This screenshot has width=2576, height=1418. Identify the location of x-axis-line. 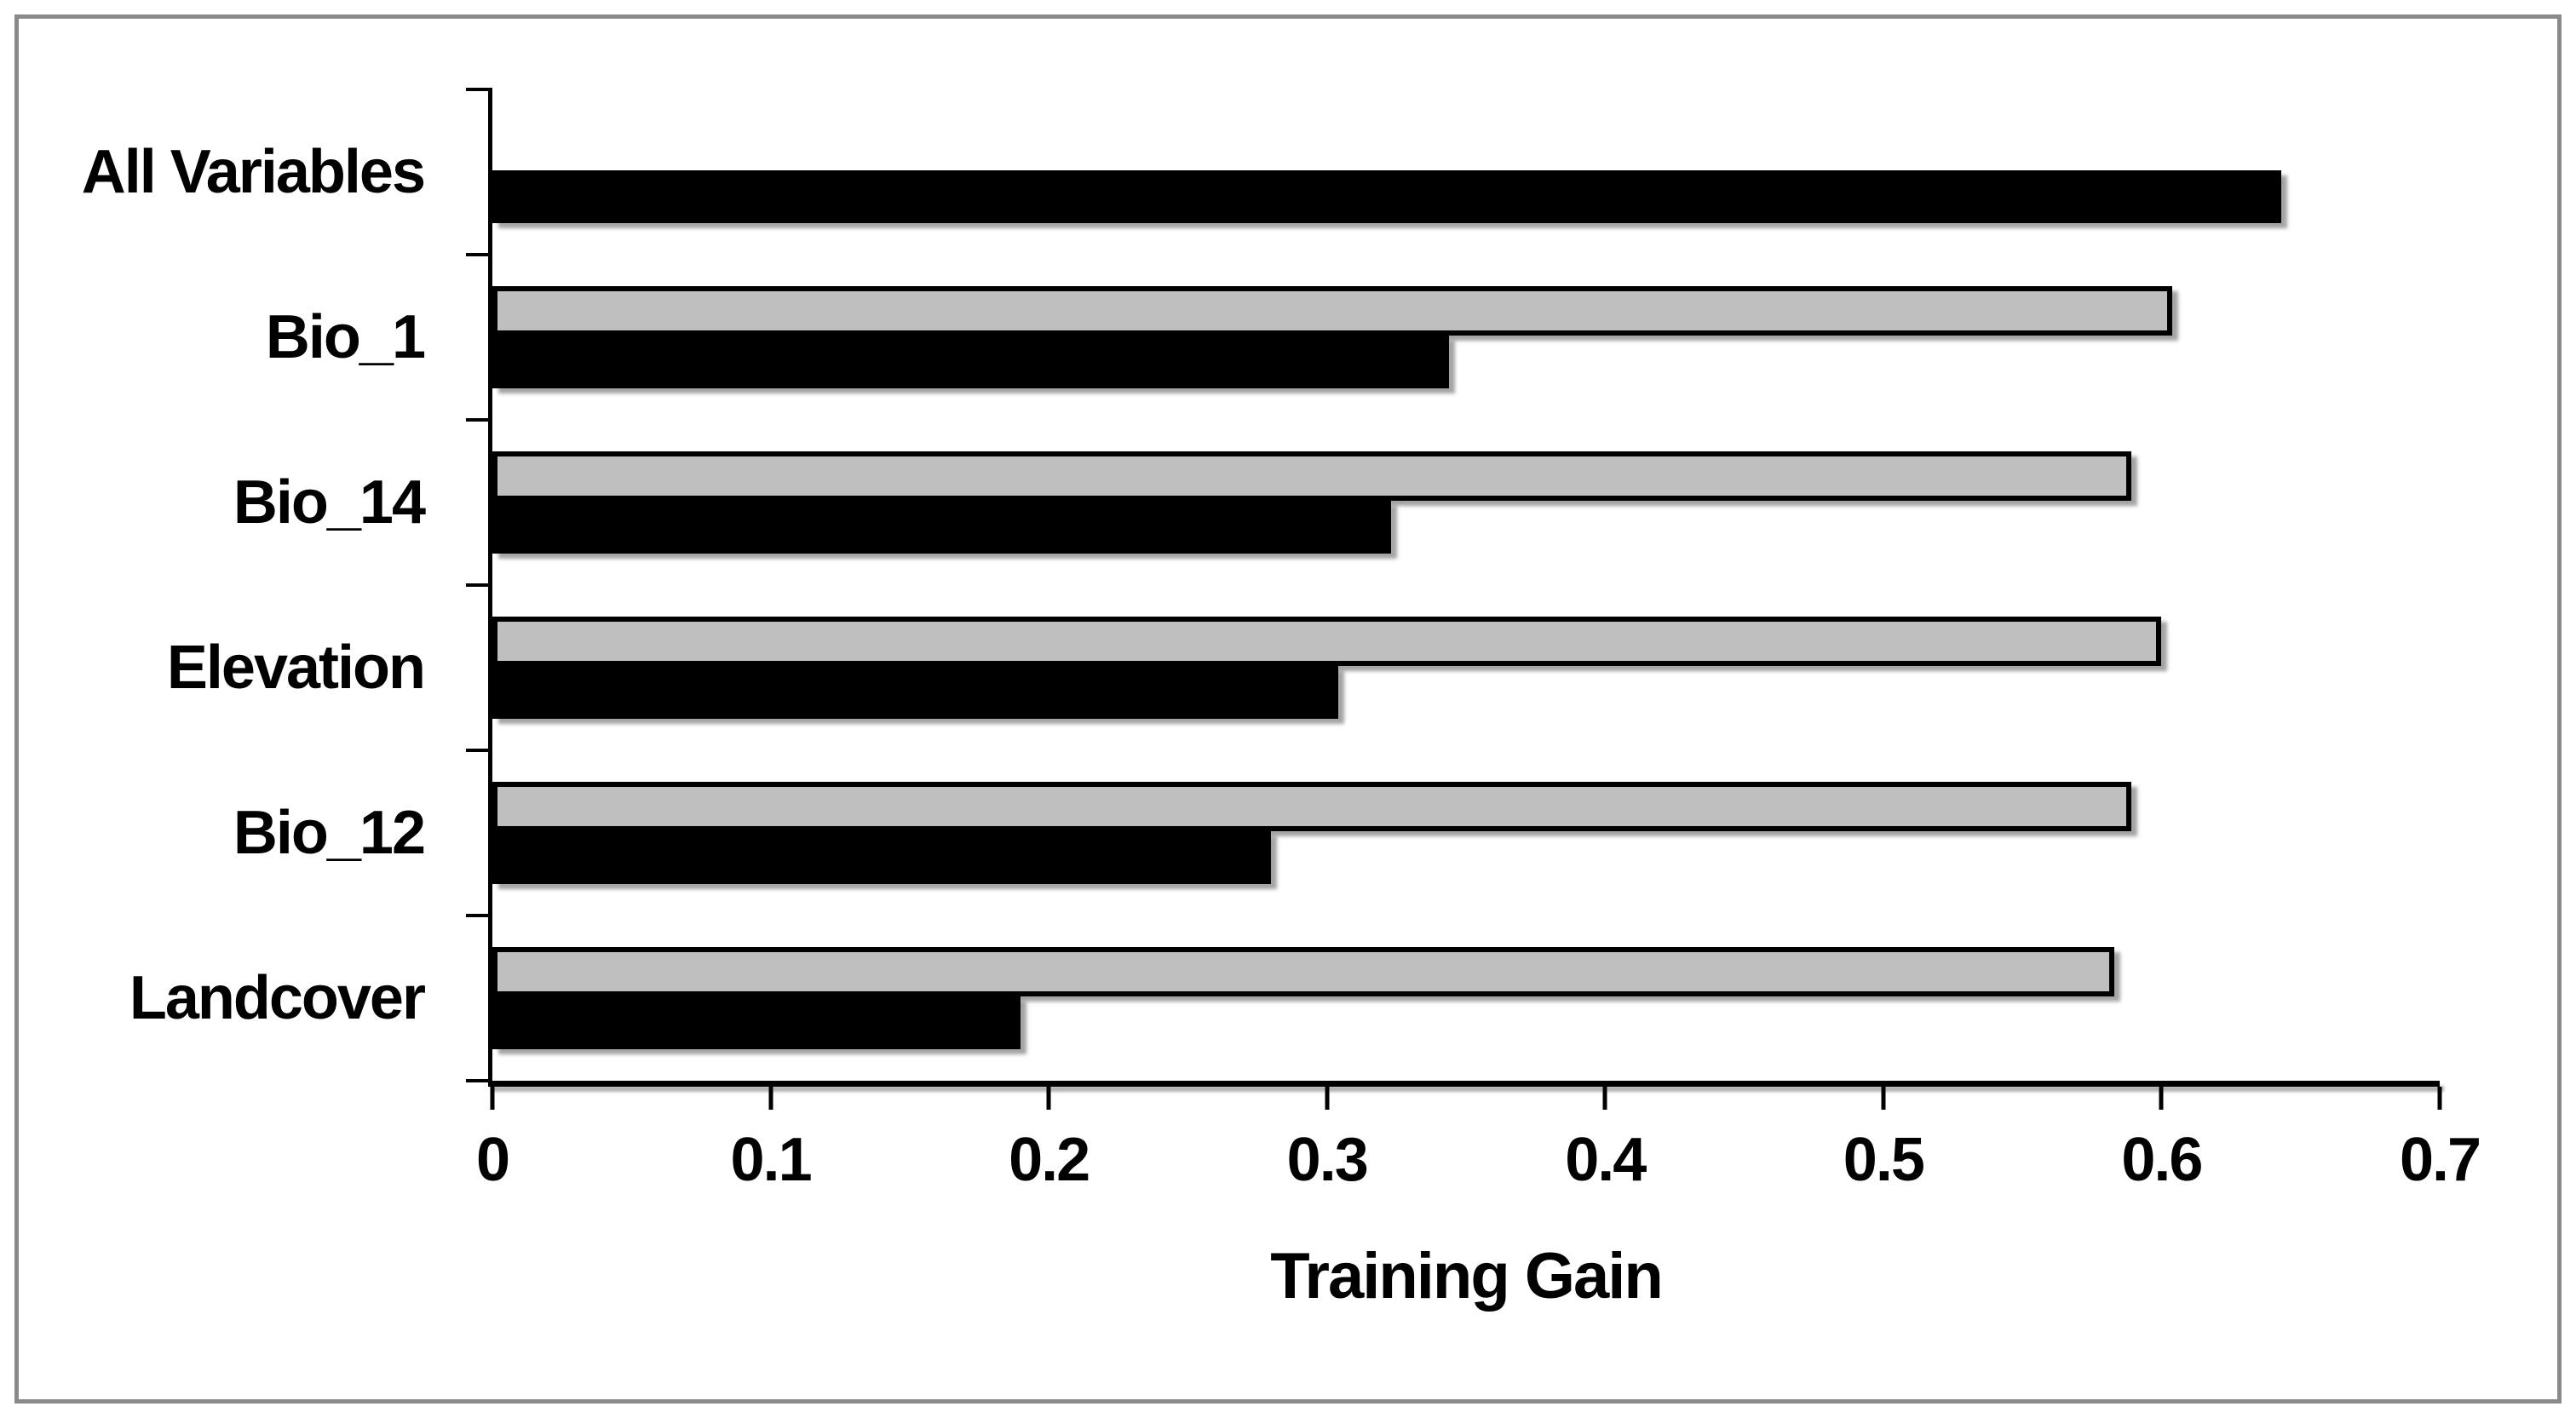
(1464, 1084).